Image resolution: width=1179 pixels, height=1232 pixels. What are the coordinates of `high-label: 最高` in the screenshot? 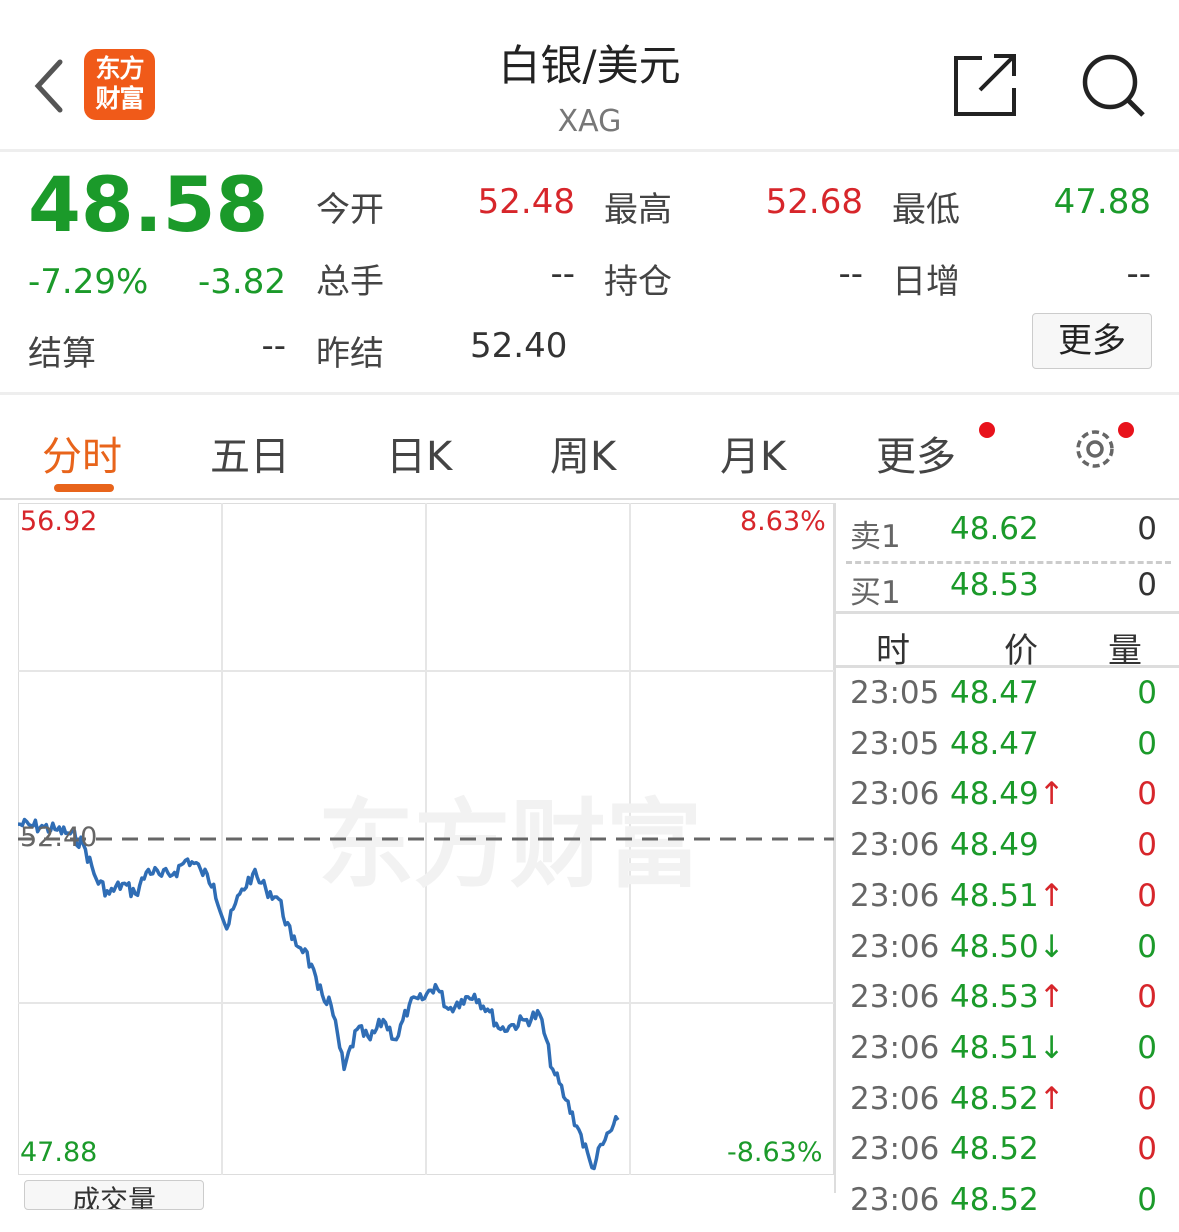 It's located at (638, 206).